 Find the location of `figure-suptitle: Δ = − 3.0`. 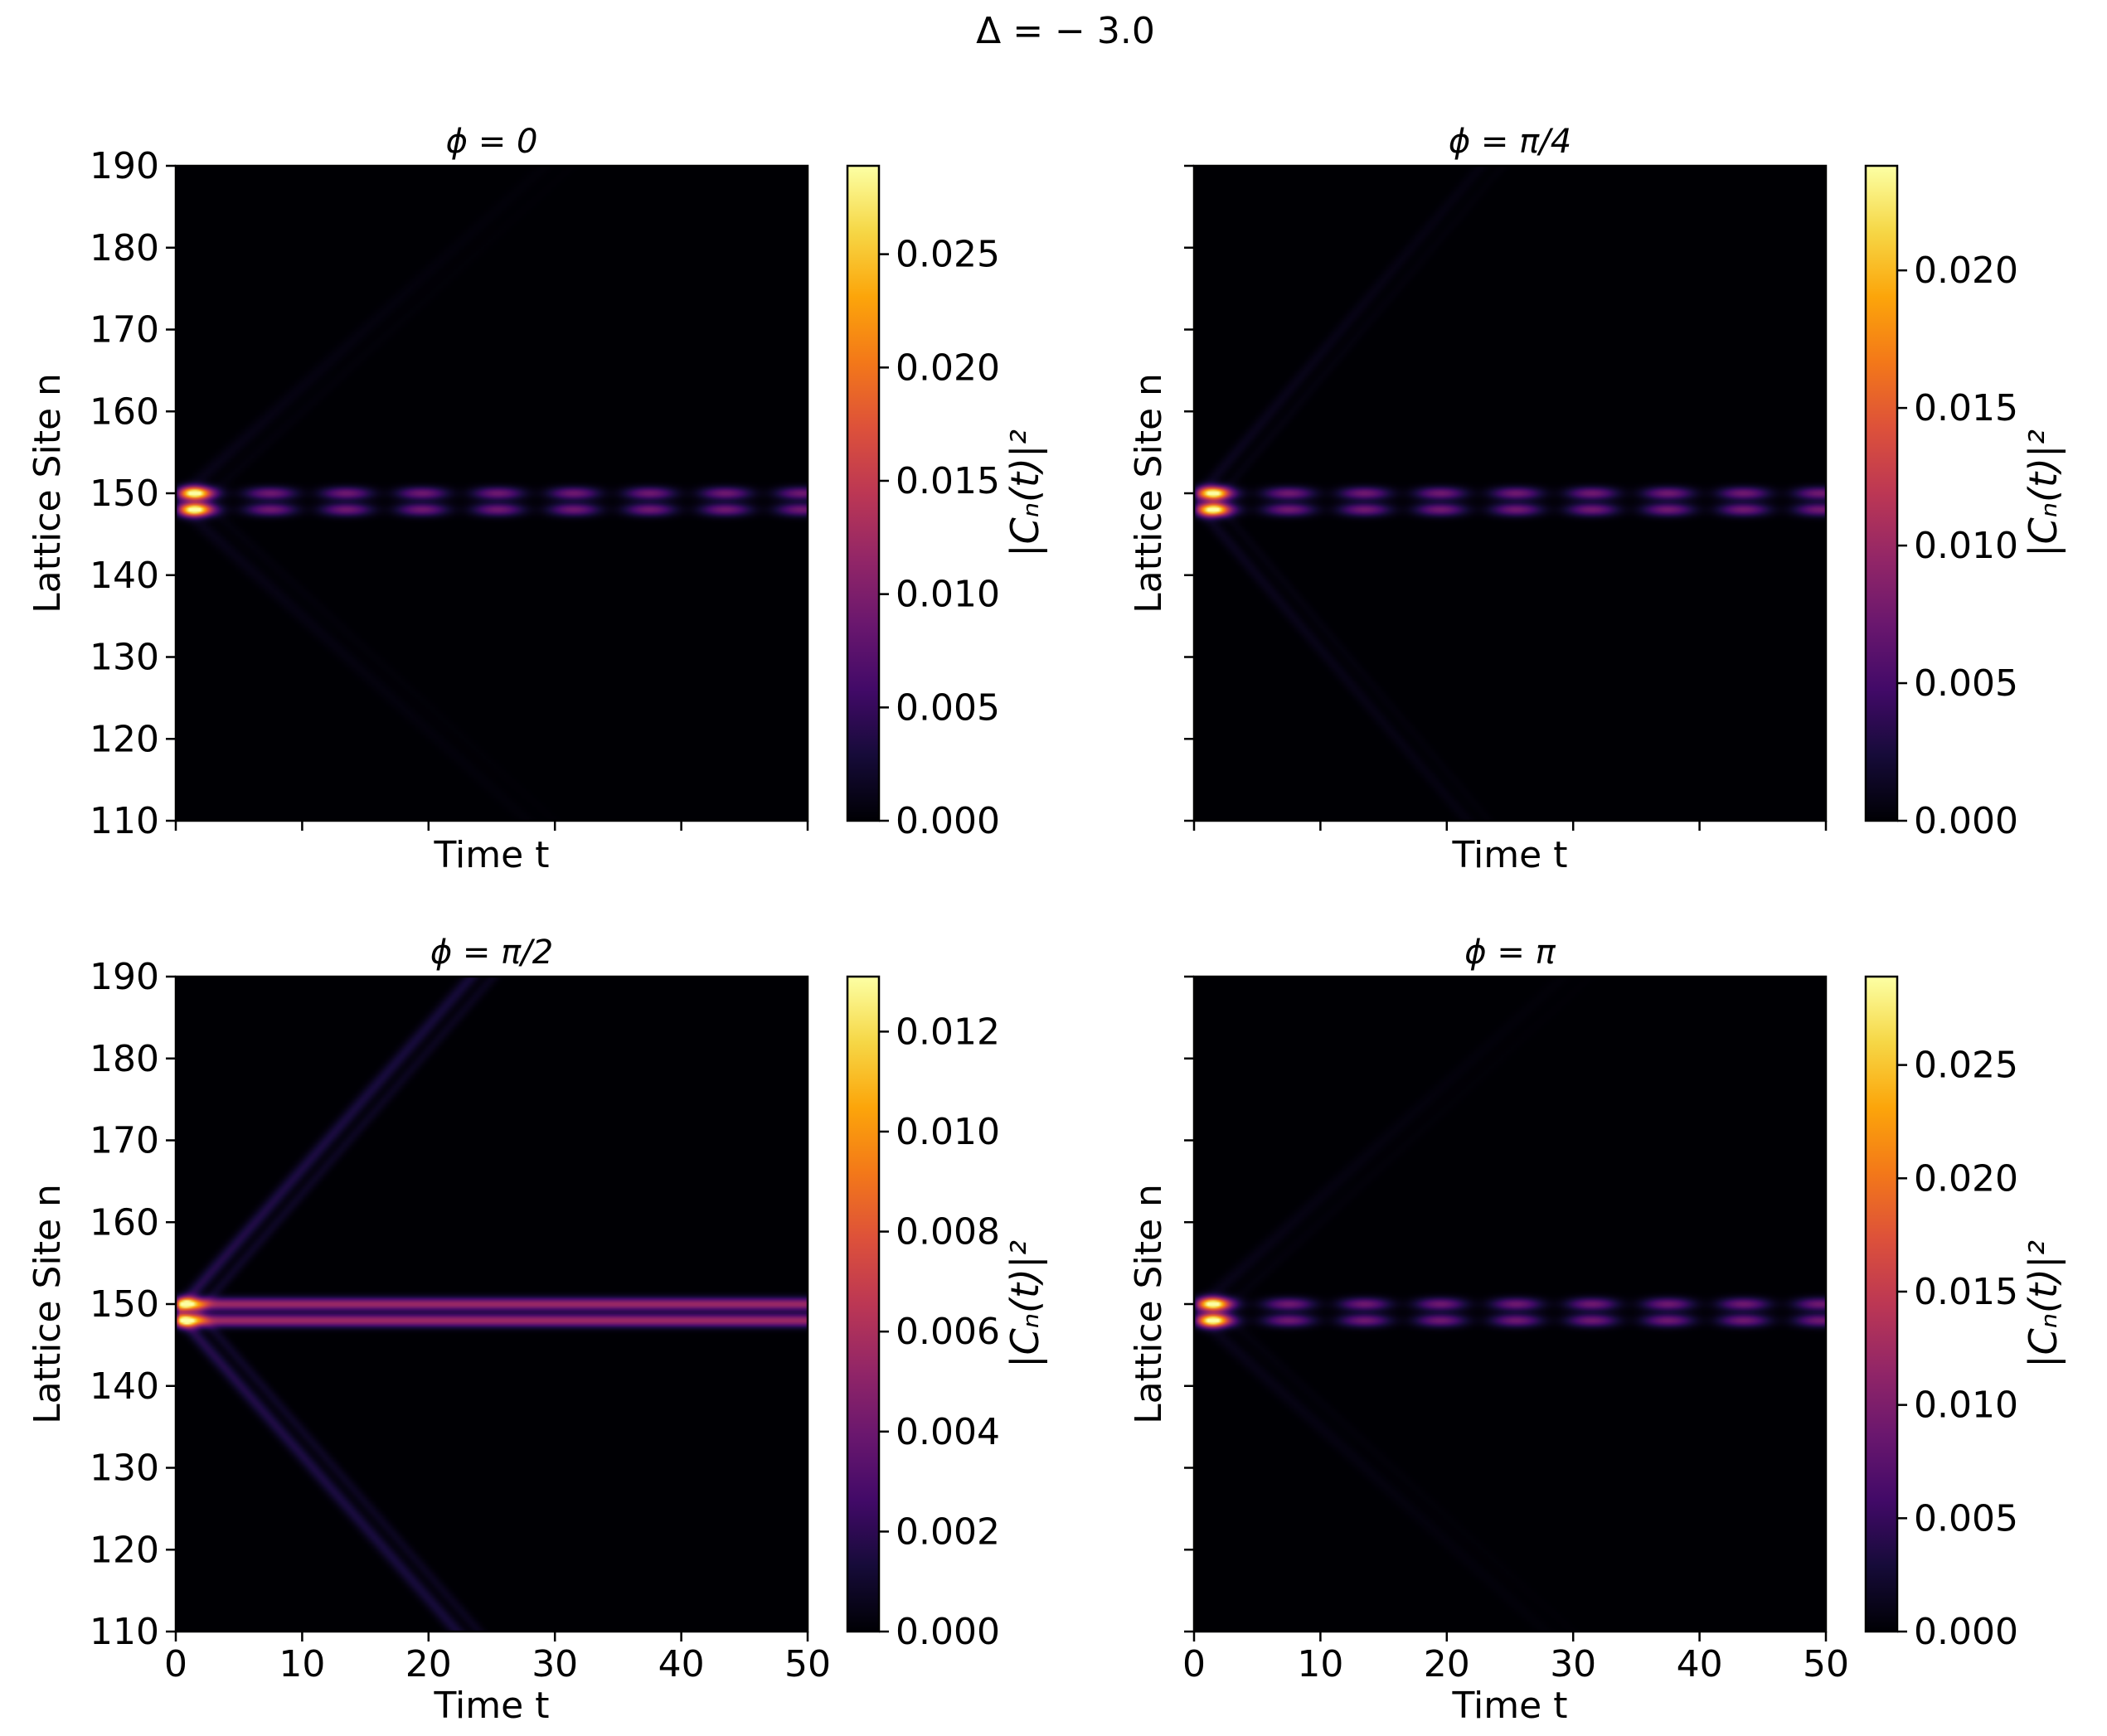

figure-suptitle: Δ = − 3.0 is located at coordinates (1066, 31).